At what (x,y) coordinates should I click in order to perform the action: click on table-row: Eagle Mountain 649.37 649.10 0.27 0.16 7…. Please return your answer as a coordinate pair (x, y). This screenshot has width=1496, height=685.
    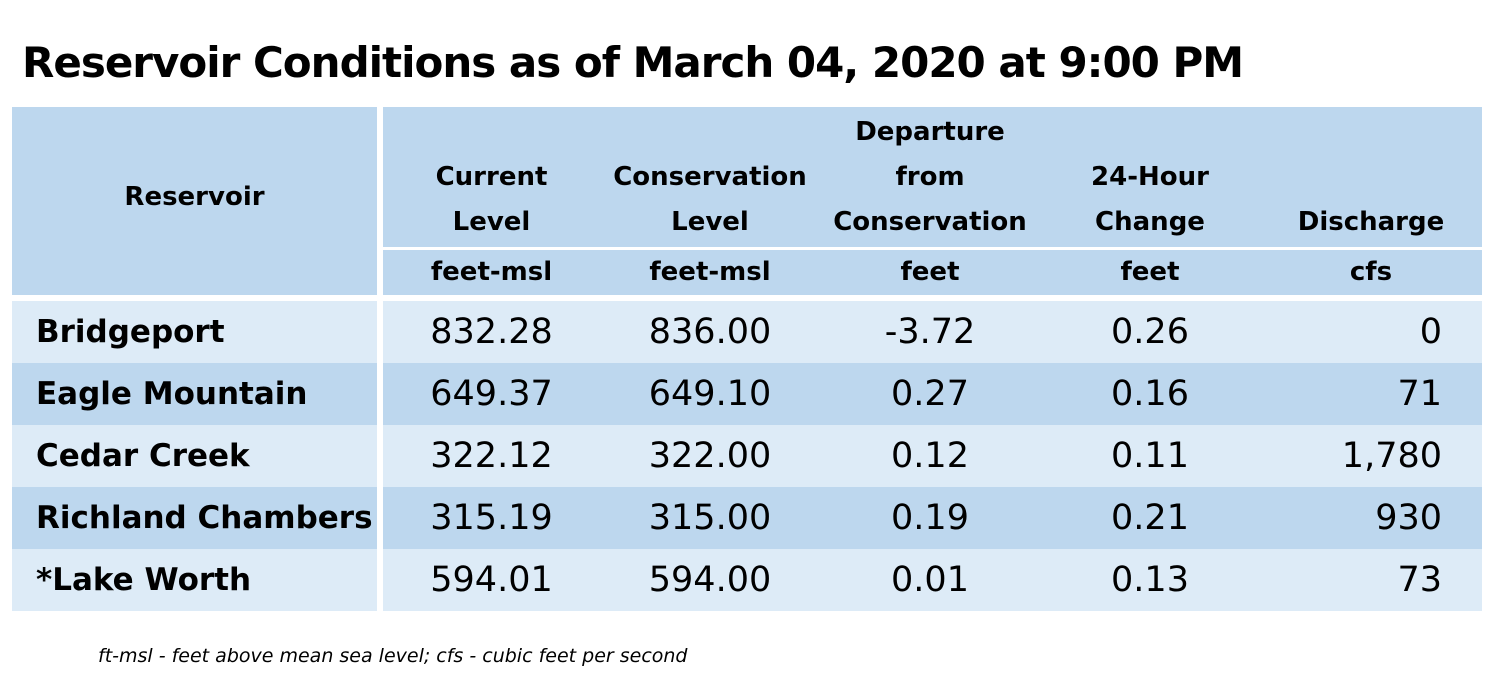
    Looking at the image, I should click on (747, 394).